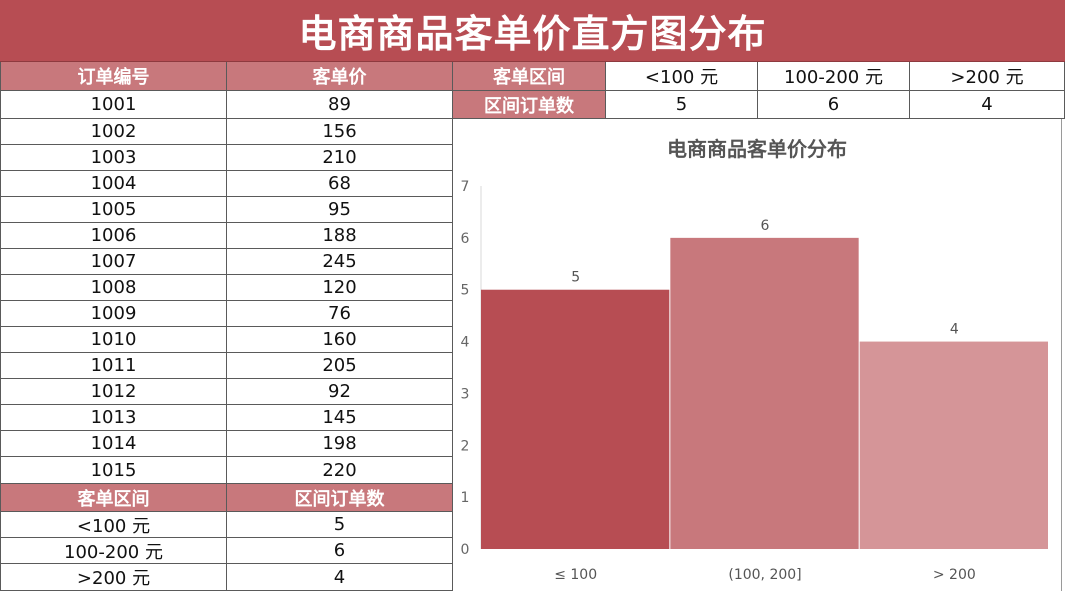 This screenshot has width=1065, height=591. Describe the element at coordinates (682, 105) in the screenshot. I see `top-summary-count: 5` at that location.